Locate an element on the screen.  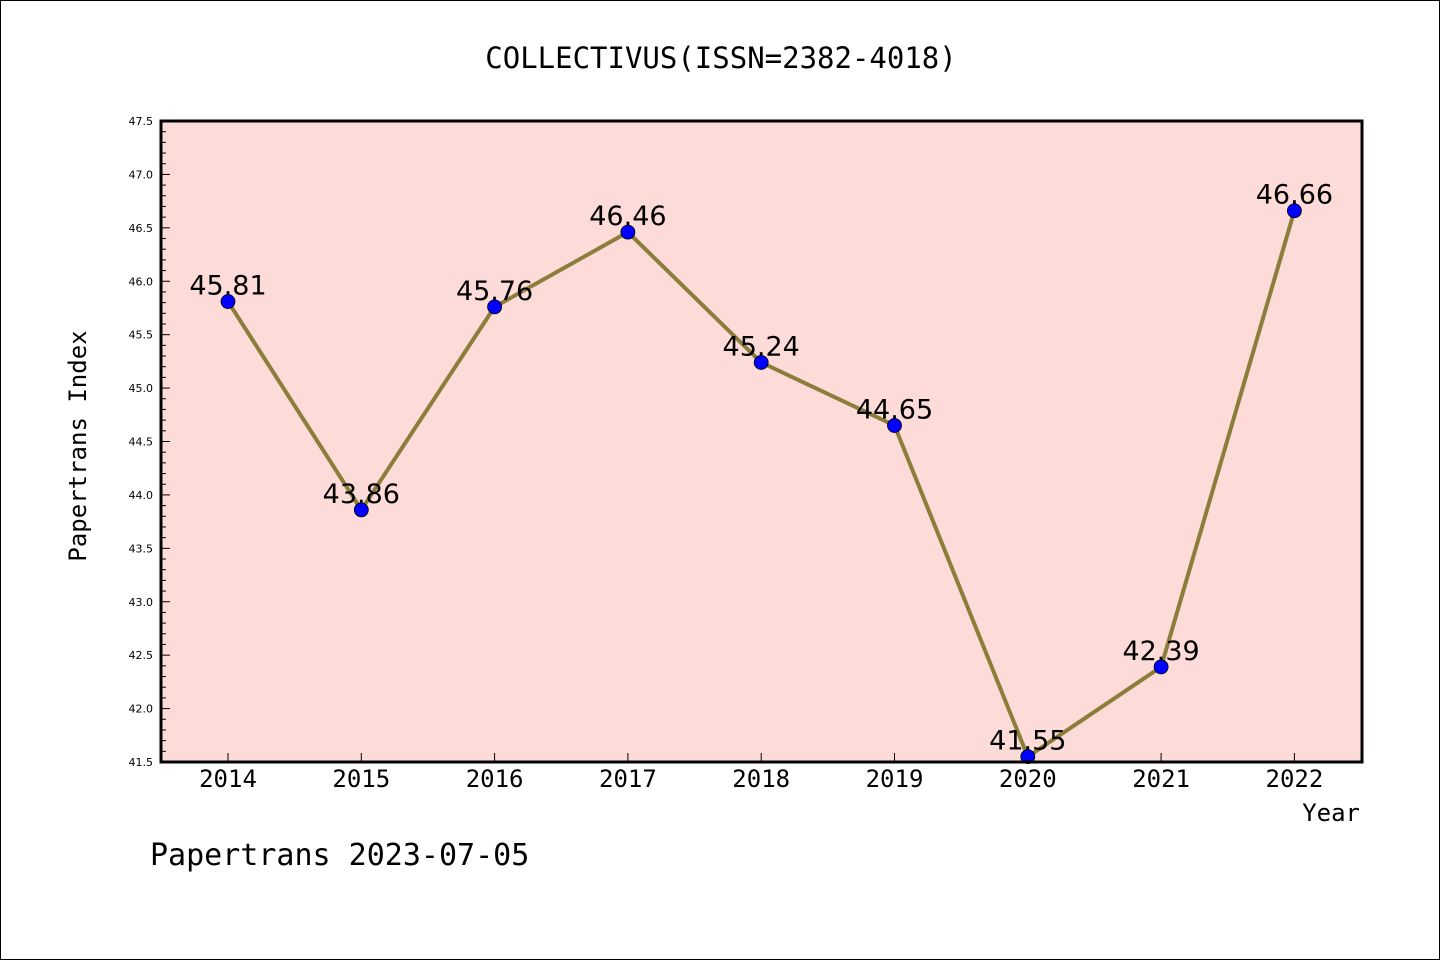
x-axis: 2014 2015 2016 2017 2018 2019 2020 2021 2022 is located at coordinates (761, 773).